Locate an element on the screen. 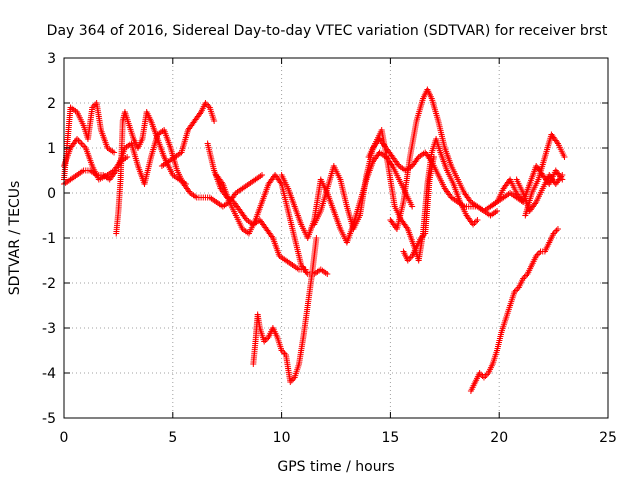 This screenshot has width=640, height=480. x-tick-label: 25 is located at coordinates (608, 438).